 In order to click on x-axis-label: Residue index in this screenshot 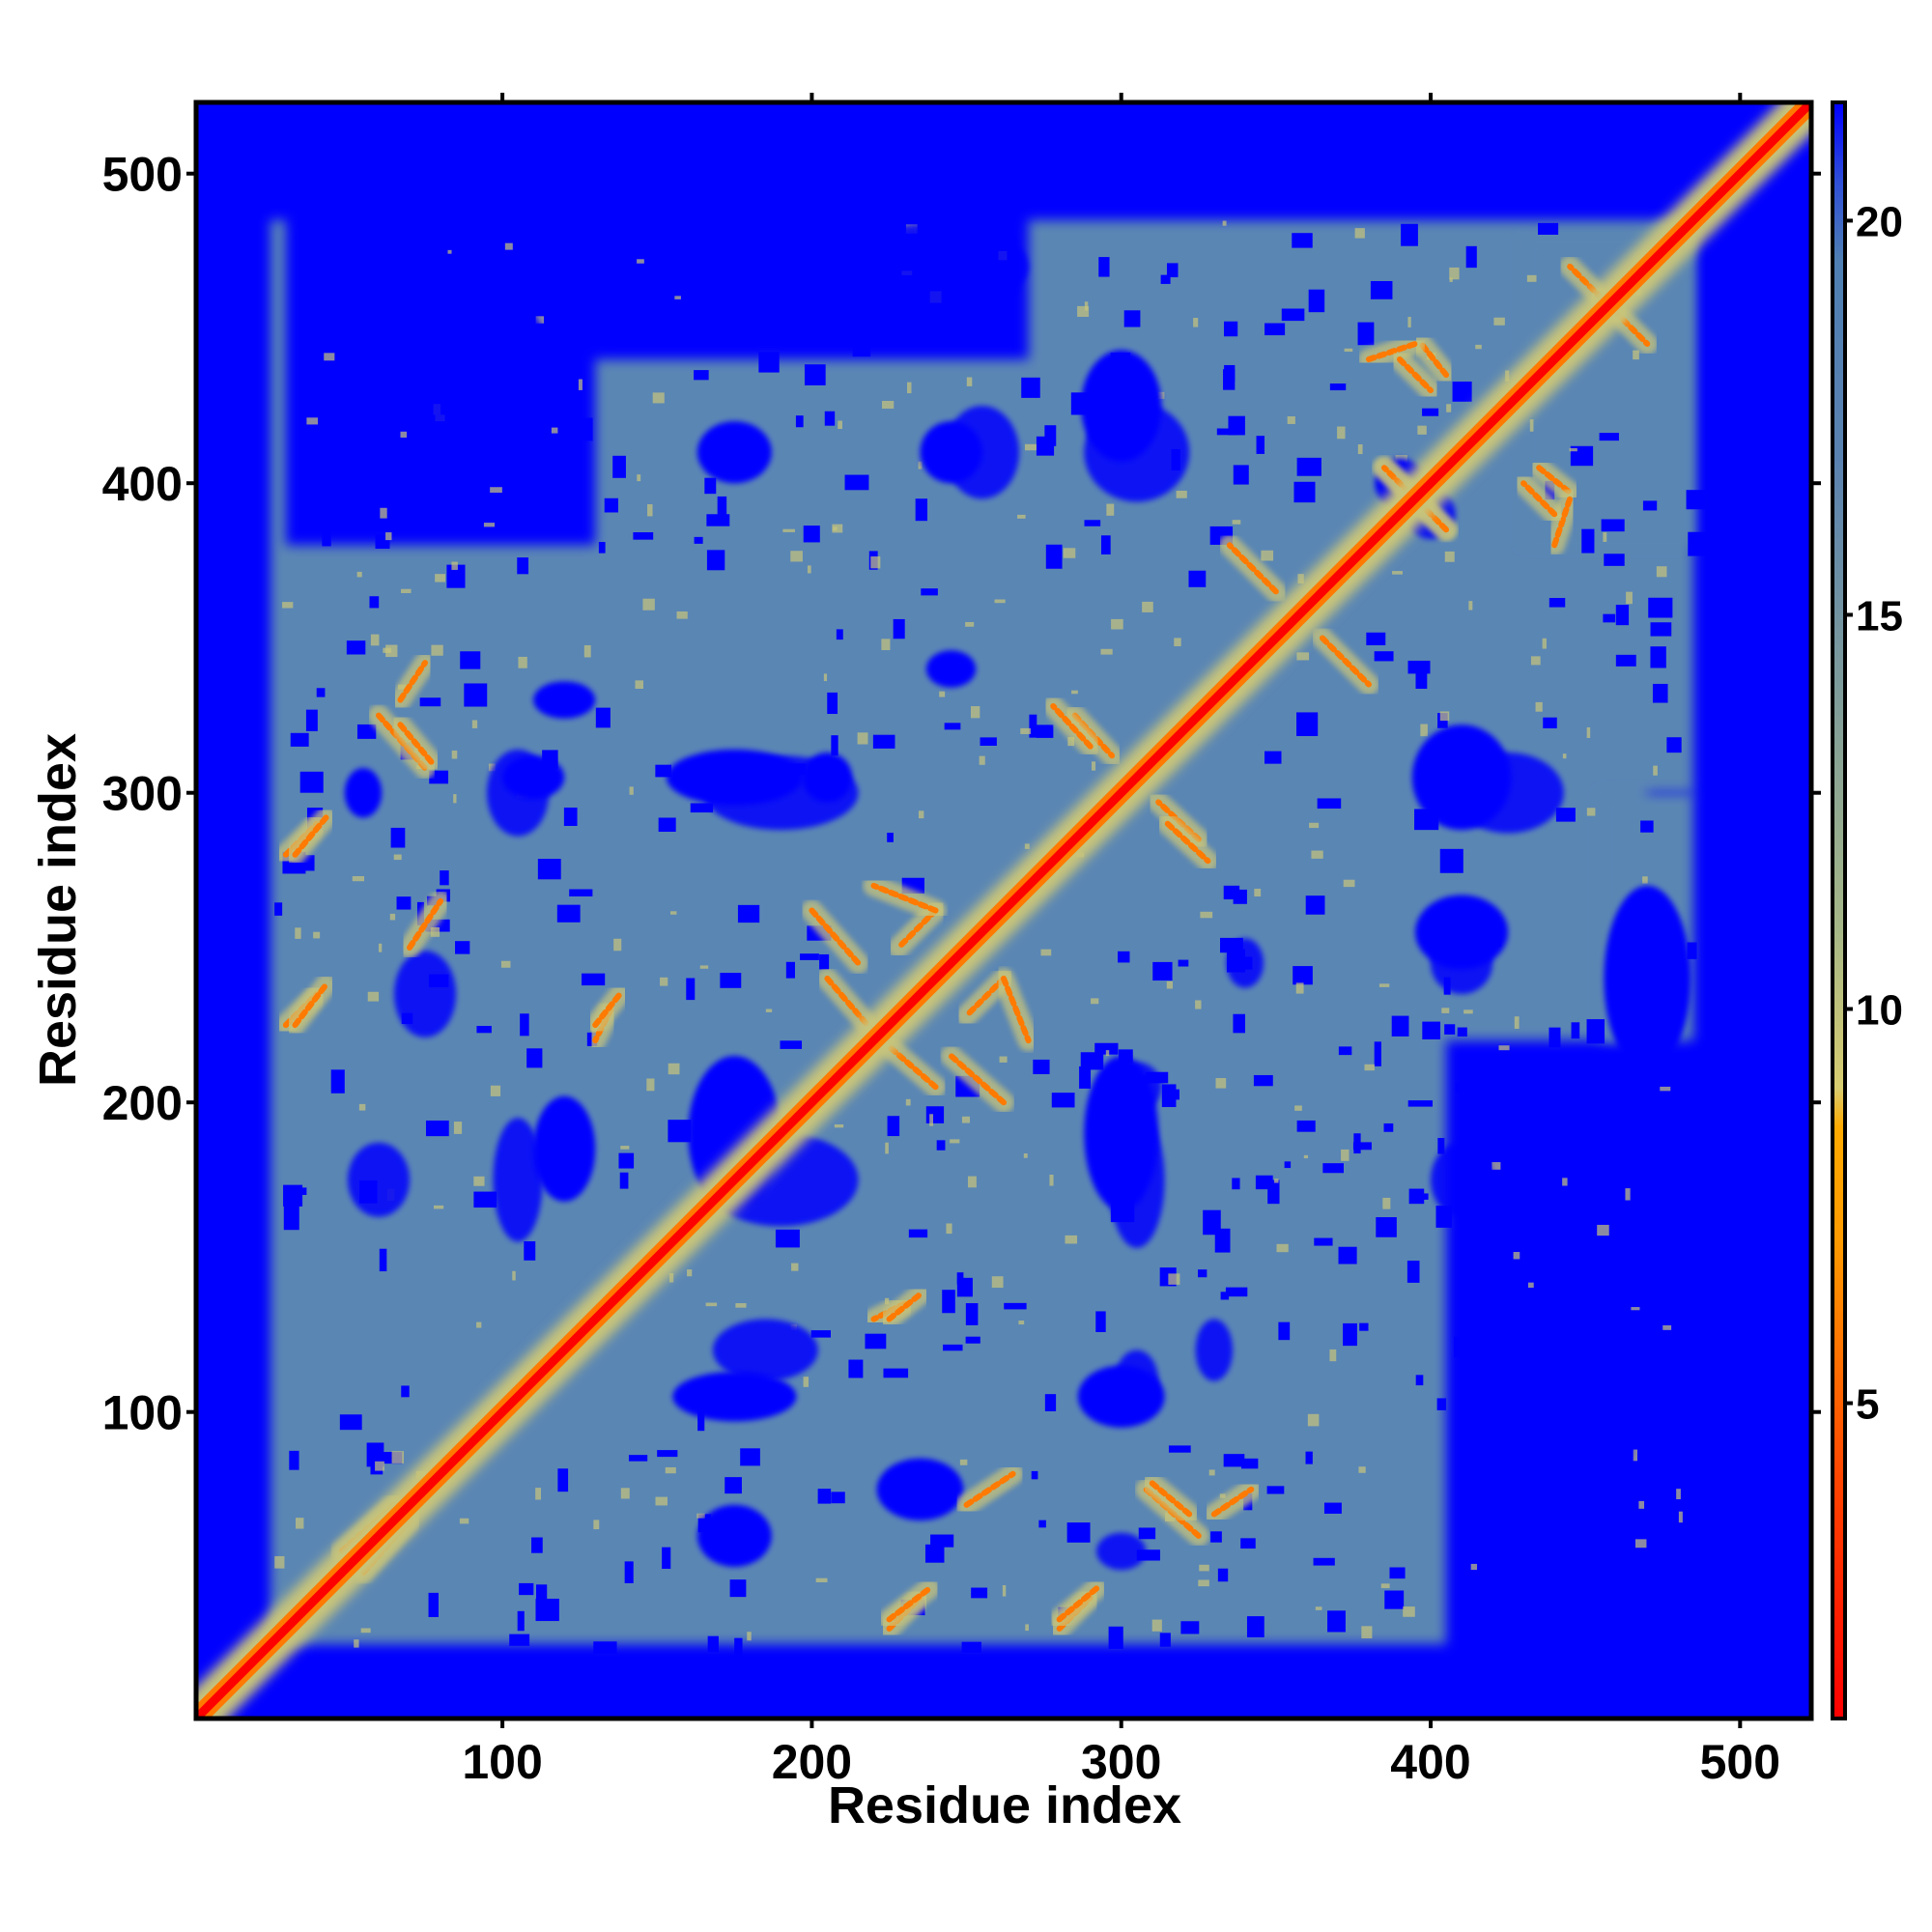, I will do `click(1005, 1805)`.